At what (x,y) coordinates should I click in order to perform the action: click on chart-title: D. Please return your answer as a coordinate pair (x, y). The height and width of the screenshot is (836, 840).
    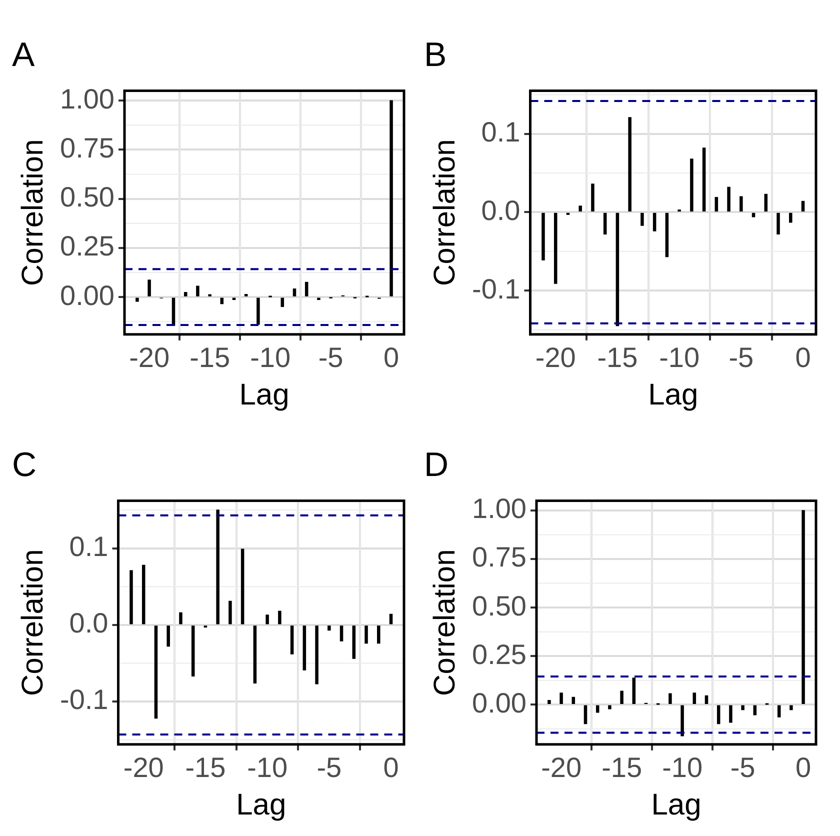
    Looking at the image, I should click on (436, 465).